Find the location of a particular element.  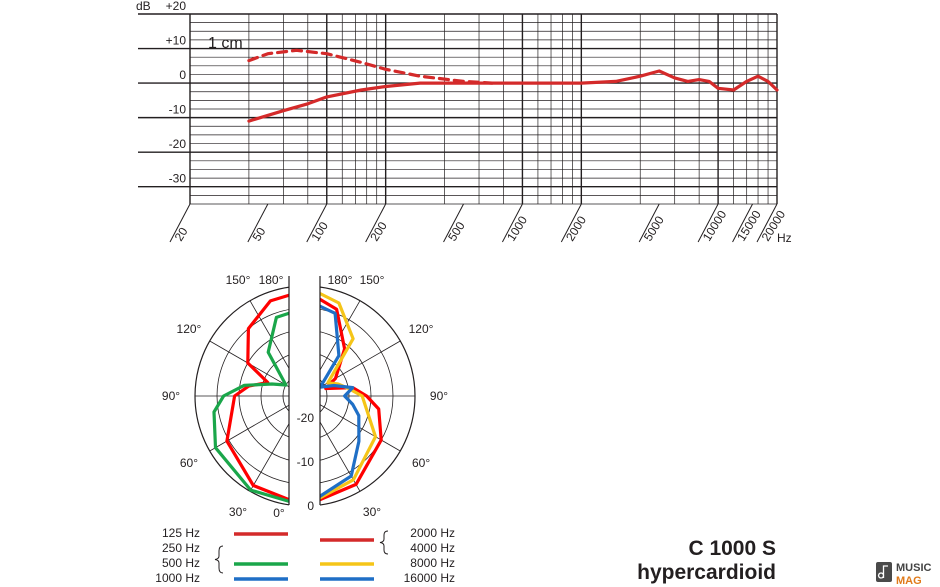

legend-right-brace is located at coordinates (384, 542).